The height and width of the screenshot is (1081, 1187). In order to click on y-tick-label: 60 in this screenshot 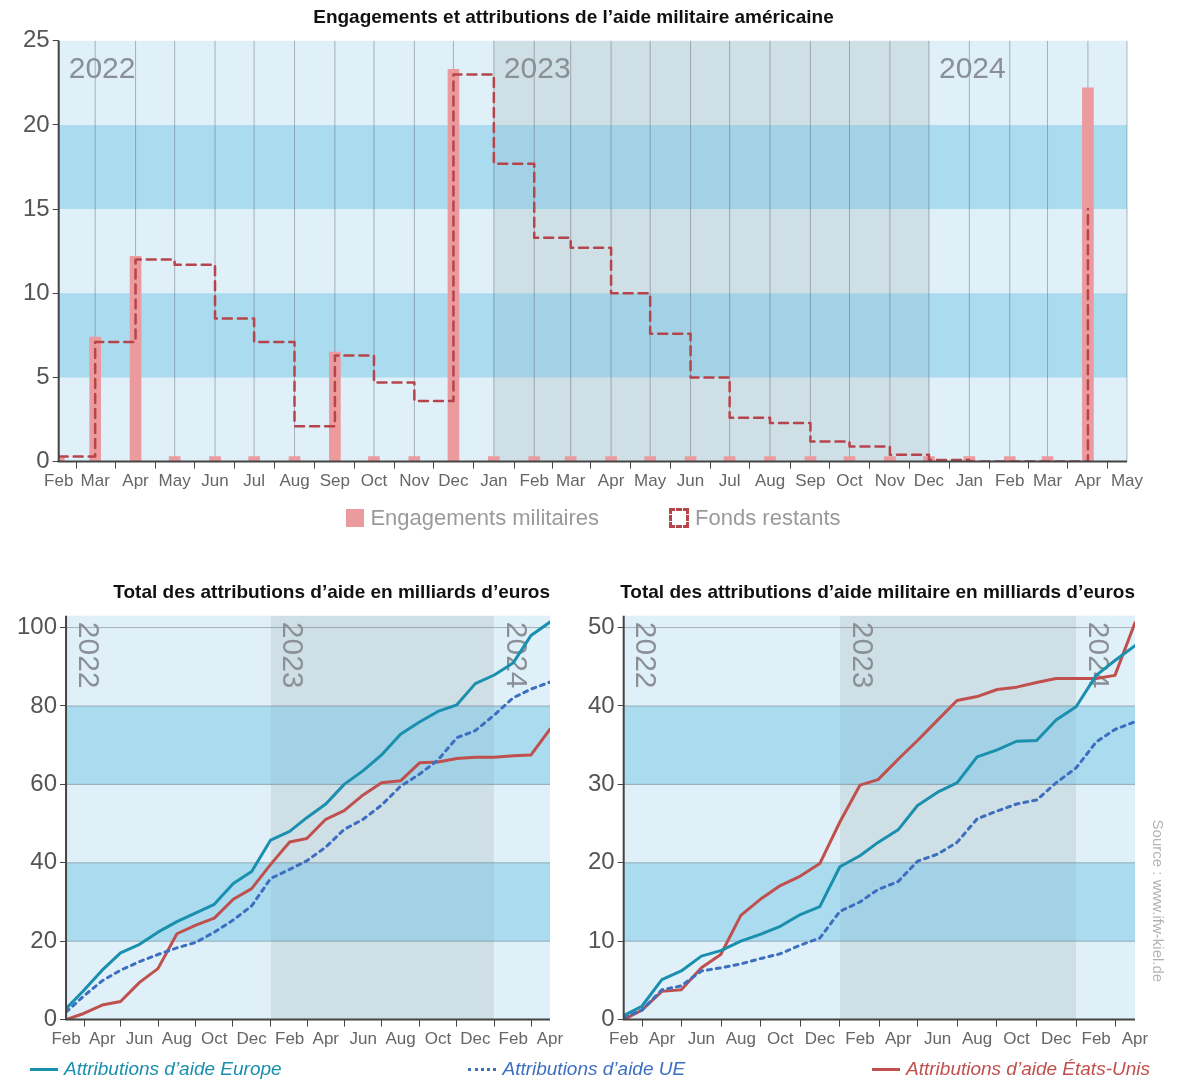, I will do `click(44, 782)`.